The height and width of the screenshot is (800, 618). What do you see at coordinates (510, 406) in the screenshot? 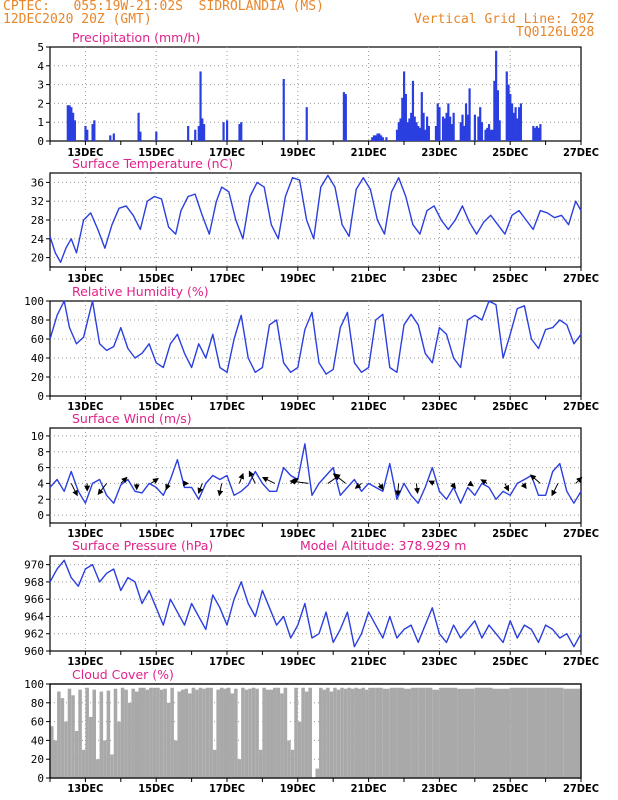
I see `rh-xtick-label: 25DEC` at bounding box center [510, 406].